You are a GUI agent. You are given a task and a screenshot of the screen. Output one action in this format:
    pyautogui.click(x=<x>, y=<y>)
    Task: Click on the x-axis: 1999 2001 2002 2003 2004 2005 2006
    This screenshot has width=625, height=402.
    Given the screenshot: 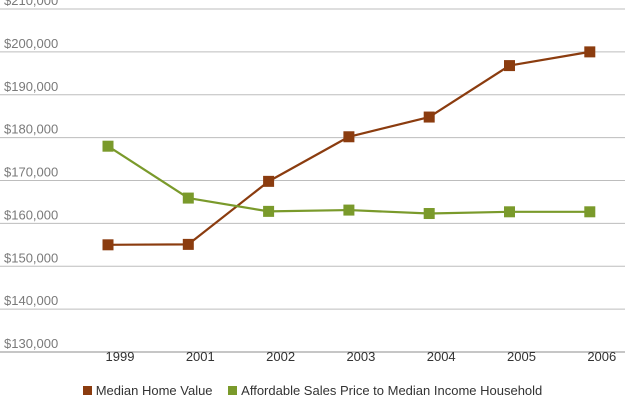 What is the action you would take?
    pyautogui.click(x=361, y=356)
    